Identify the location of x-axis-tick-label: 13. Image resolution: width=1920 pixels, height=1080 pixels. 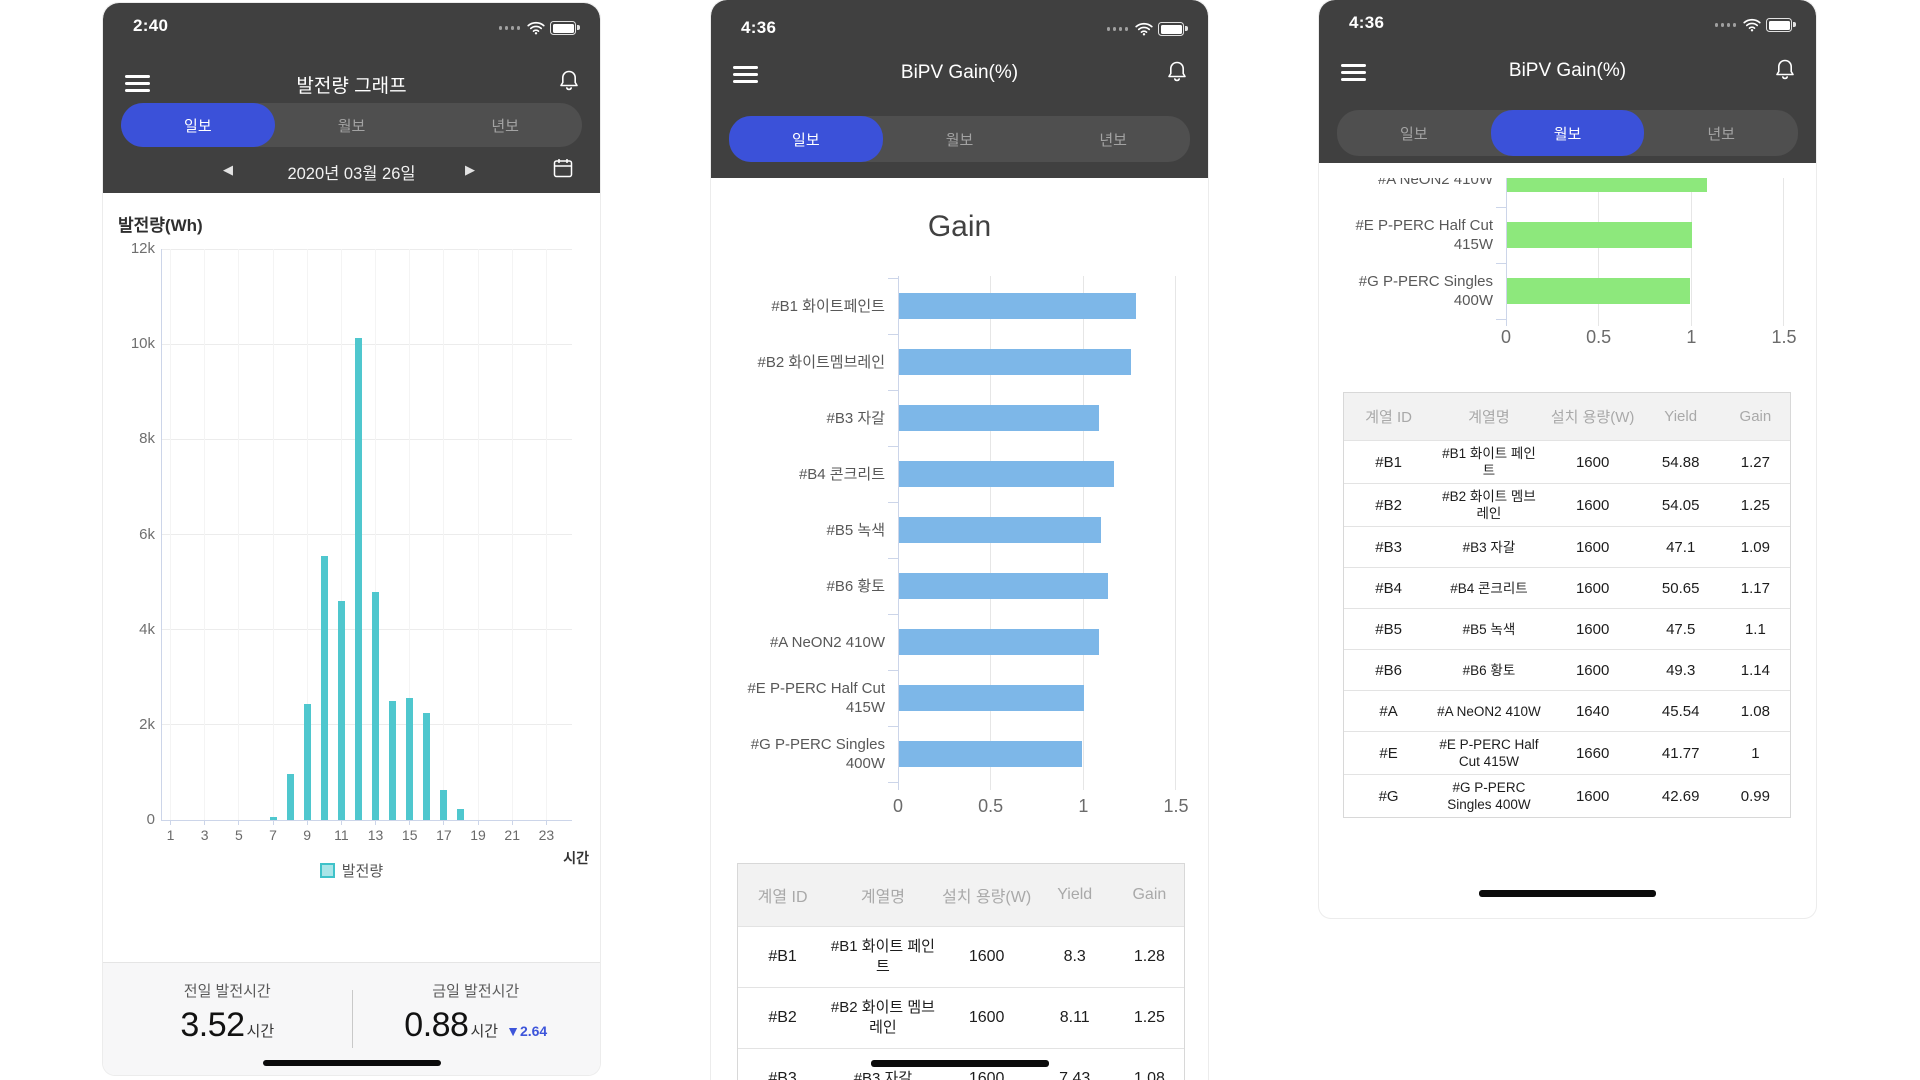
(375, 835).